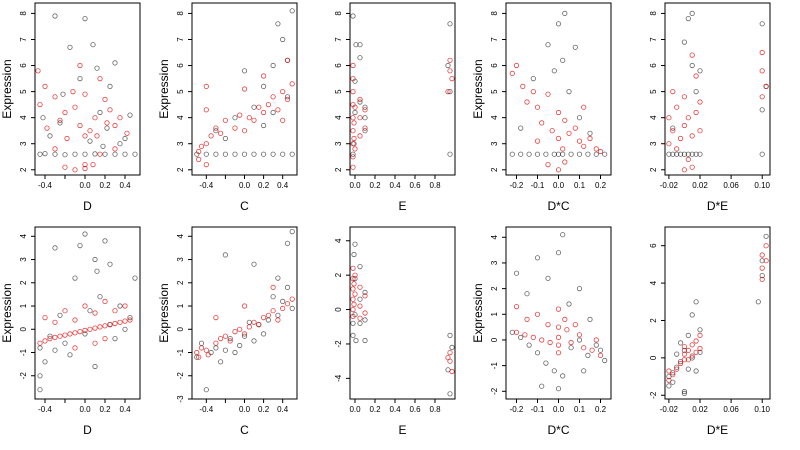 This screenshot has width=800, height=450. Describe the element at coordinates (338, 344) in the screenshot. I see `y-tick-label: -2` at that location.